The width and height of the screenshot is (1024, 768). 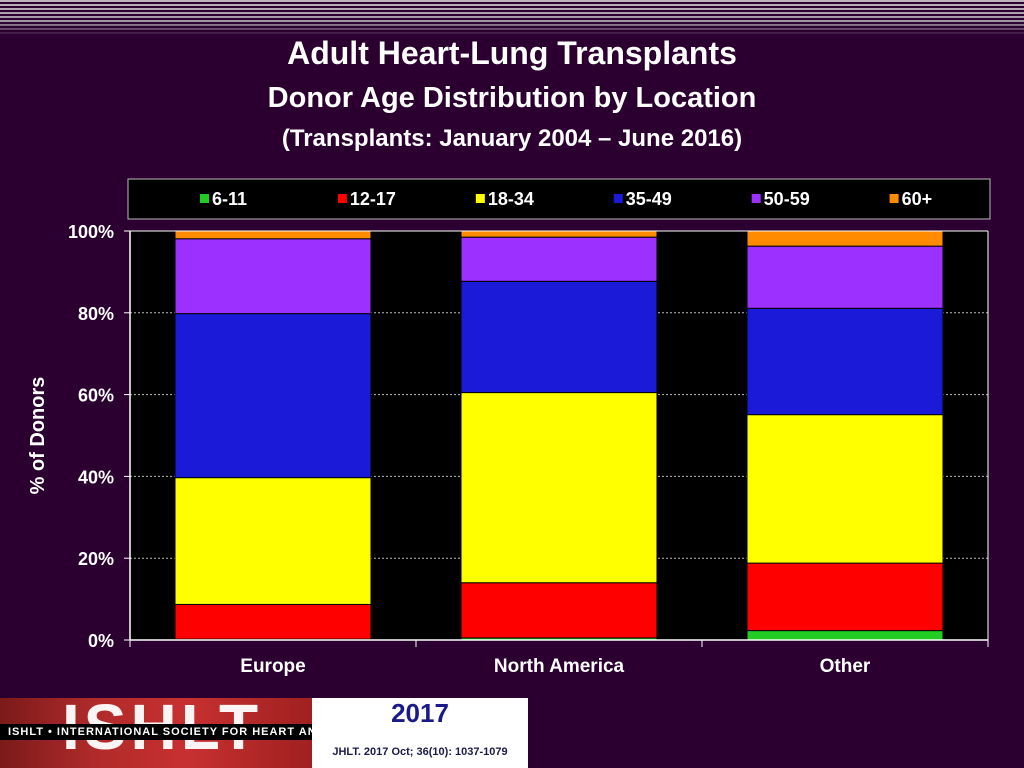 I want to click on bar-segment-12-17-other, so click(x=845, y=597).